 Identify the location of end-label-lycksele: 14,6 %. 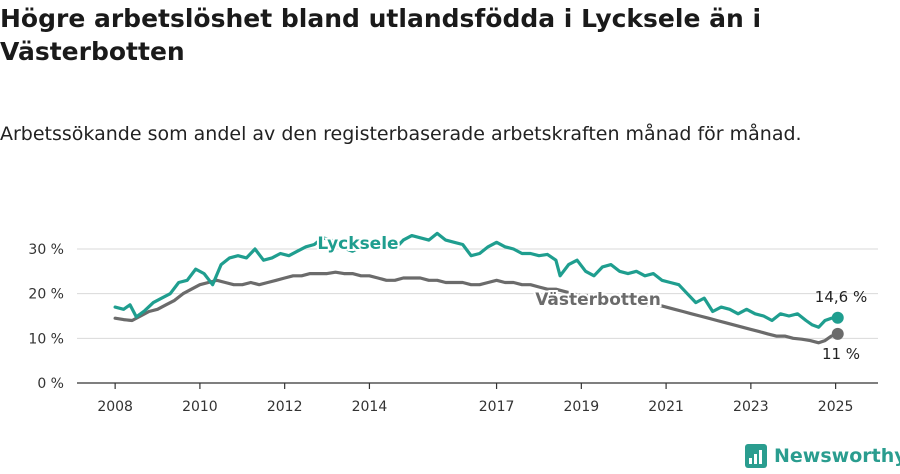
(841, 297).